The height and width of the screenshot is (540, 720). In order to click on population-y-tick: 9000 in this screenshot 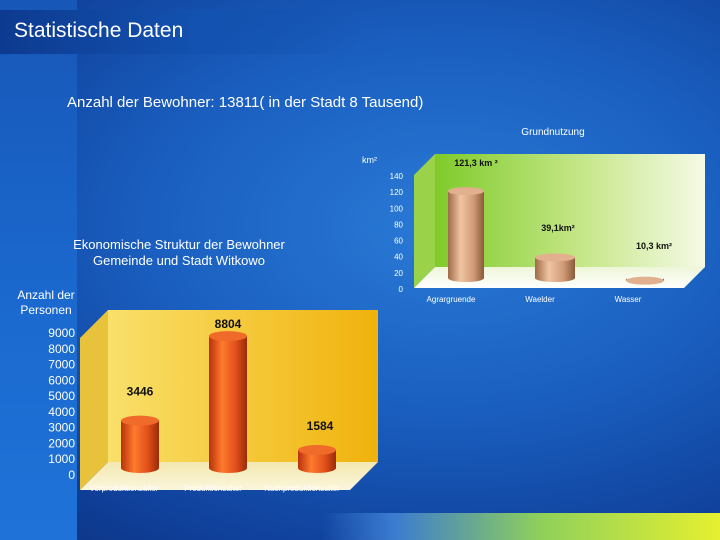, I will do `click(61, 333)`.